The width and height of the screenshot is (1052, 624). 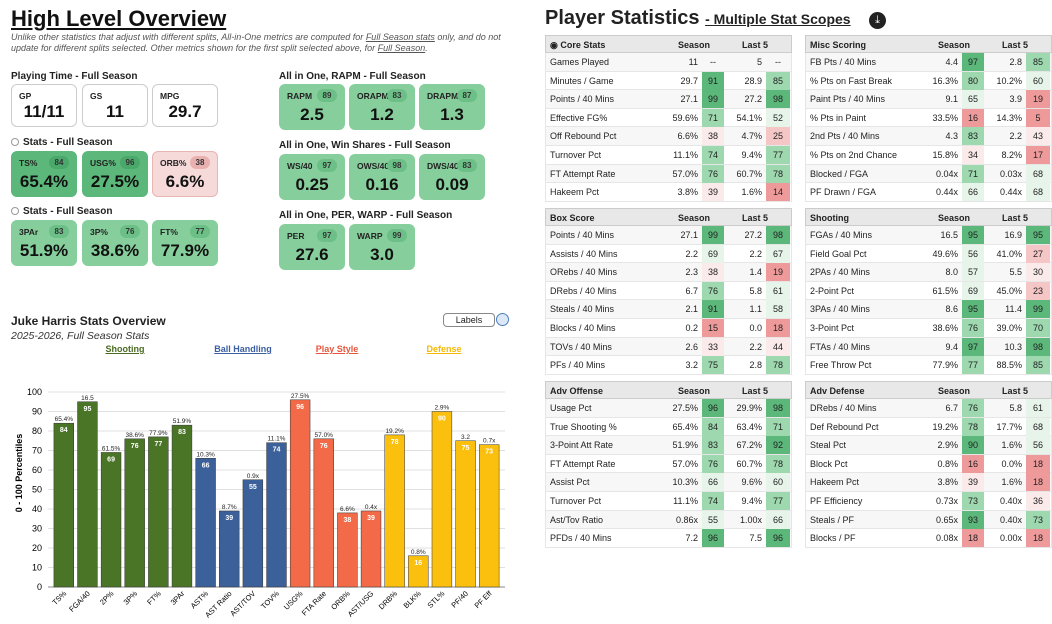 I want to click on bar-orb-, so click(x=347, y=550).